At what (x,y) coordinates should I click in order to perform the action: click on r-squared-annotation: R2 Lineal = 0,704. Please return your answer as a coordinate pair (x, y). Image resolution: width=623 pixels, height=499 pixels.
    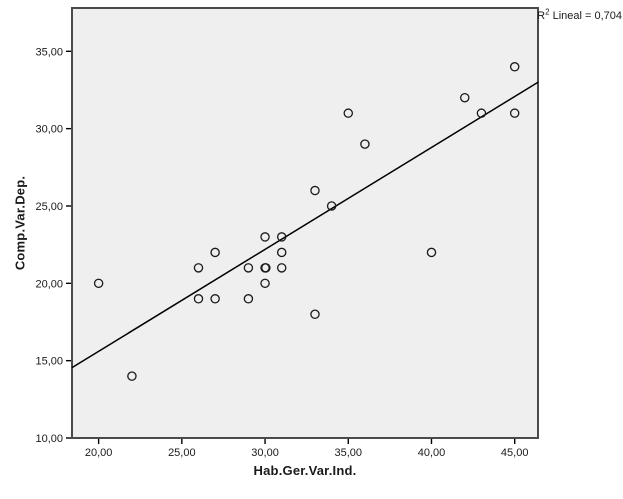
    Looking at the image, I should click on (579, 14).